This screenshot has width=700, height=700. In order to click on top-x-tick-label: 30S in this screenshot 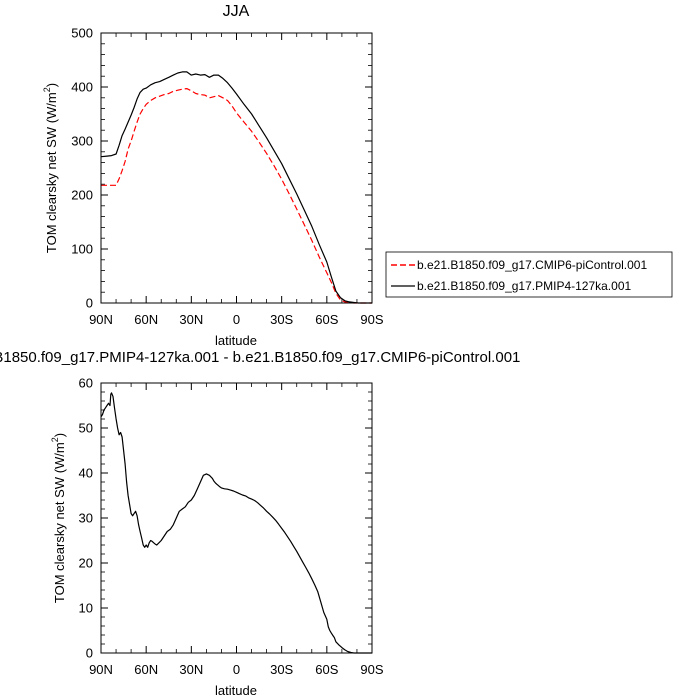, I will do `click(281, 319)`.